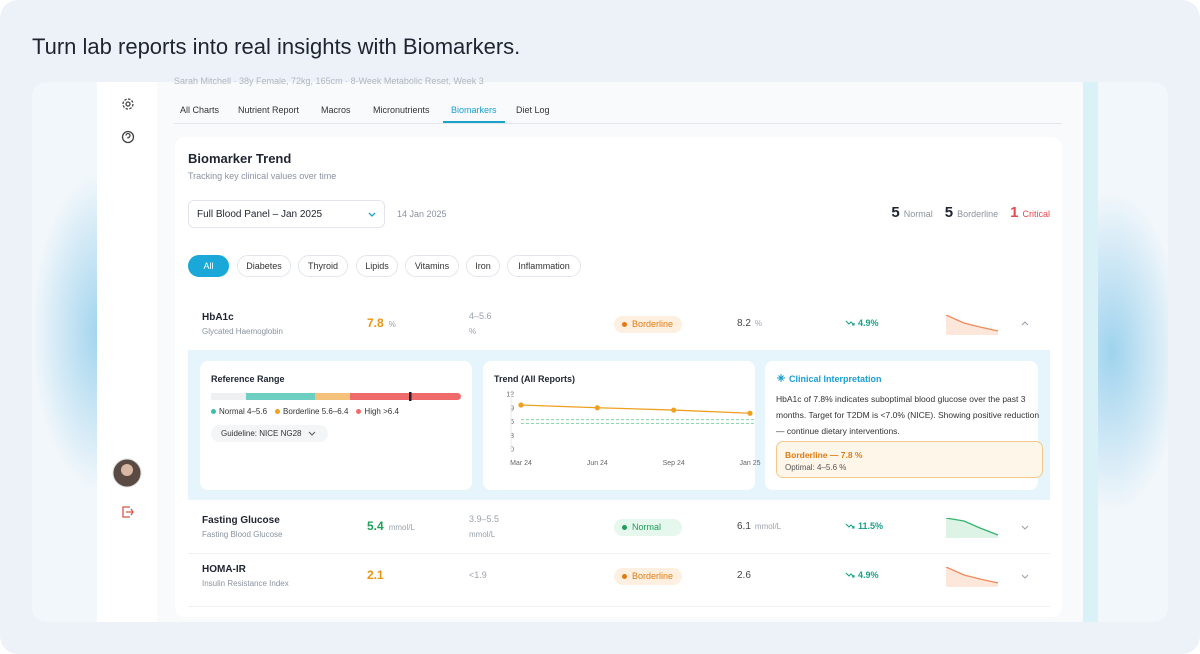 This screenshot has width=1200, height=654. Describe the element at coordinates (781, 378) in the screenshot. I see `sparkle-icon` at that location.